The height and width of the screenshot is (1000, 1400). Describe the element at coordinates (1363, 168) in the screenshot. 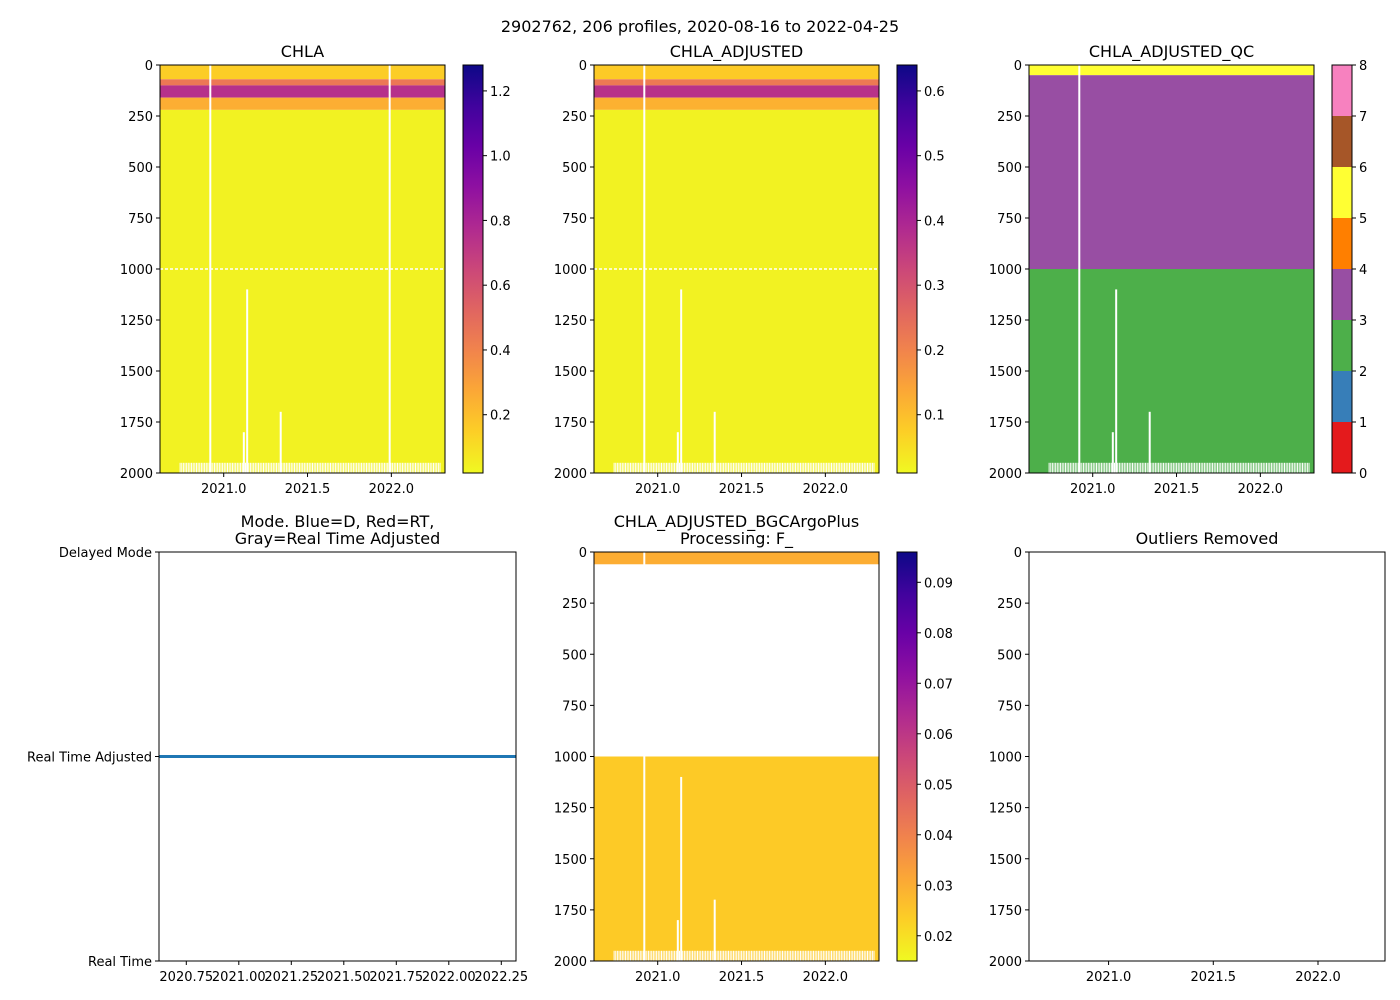

I see `colorbar-tick-label: 6` at that location.